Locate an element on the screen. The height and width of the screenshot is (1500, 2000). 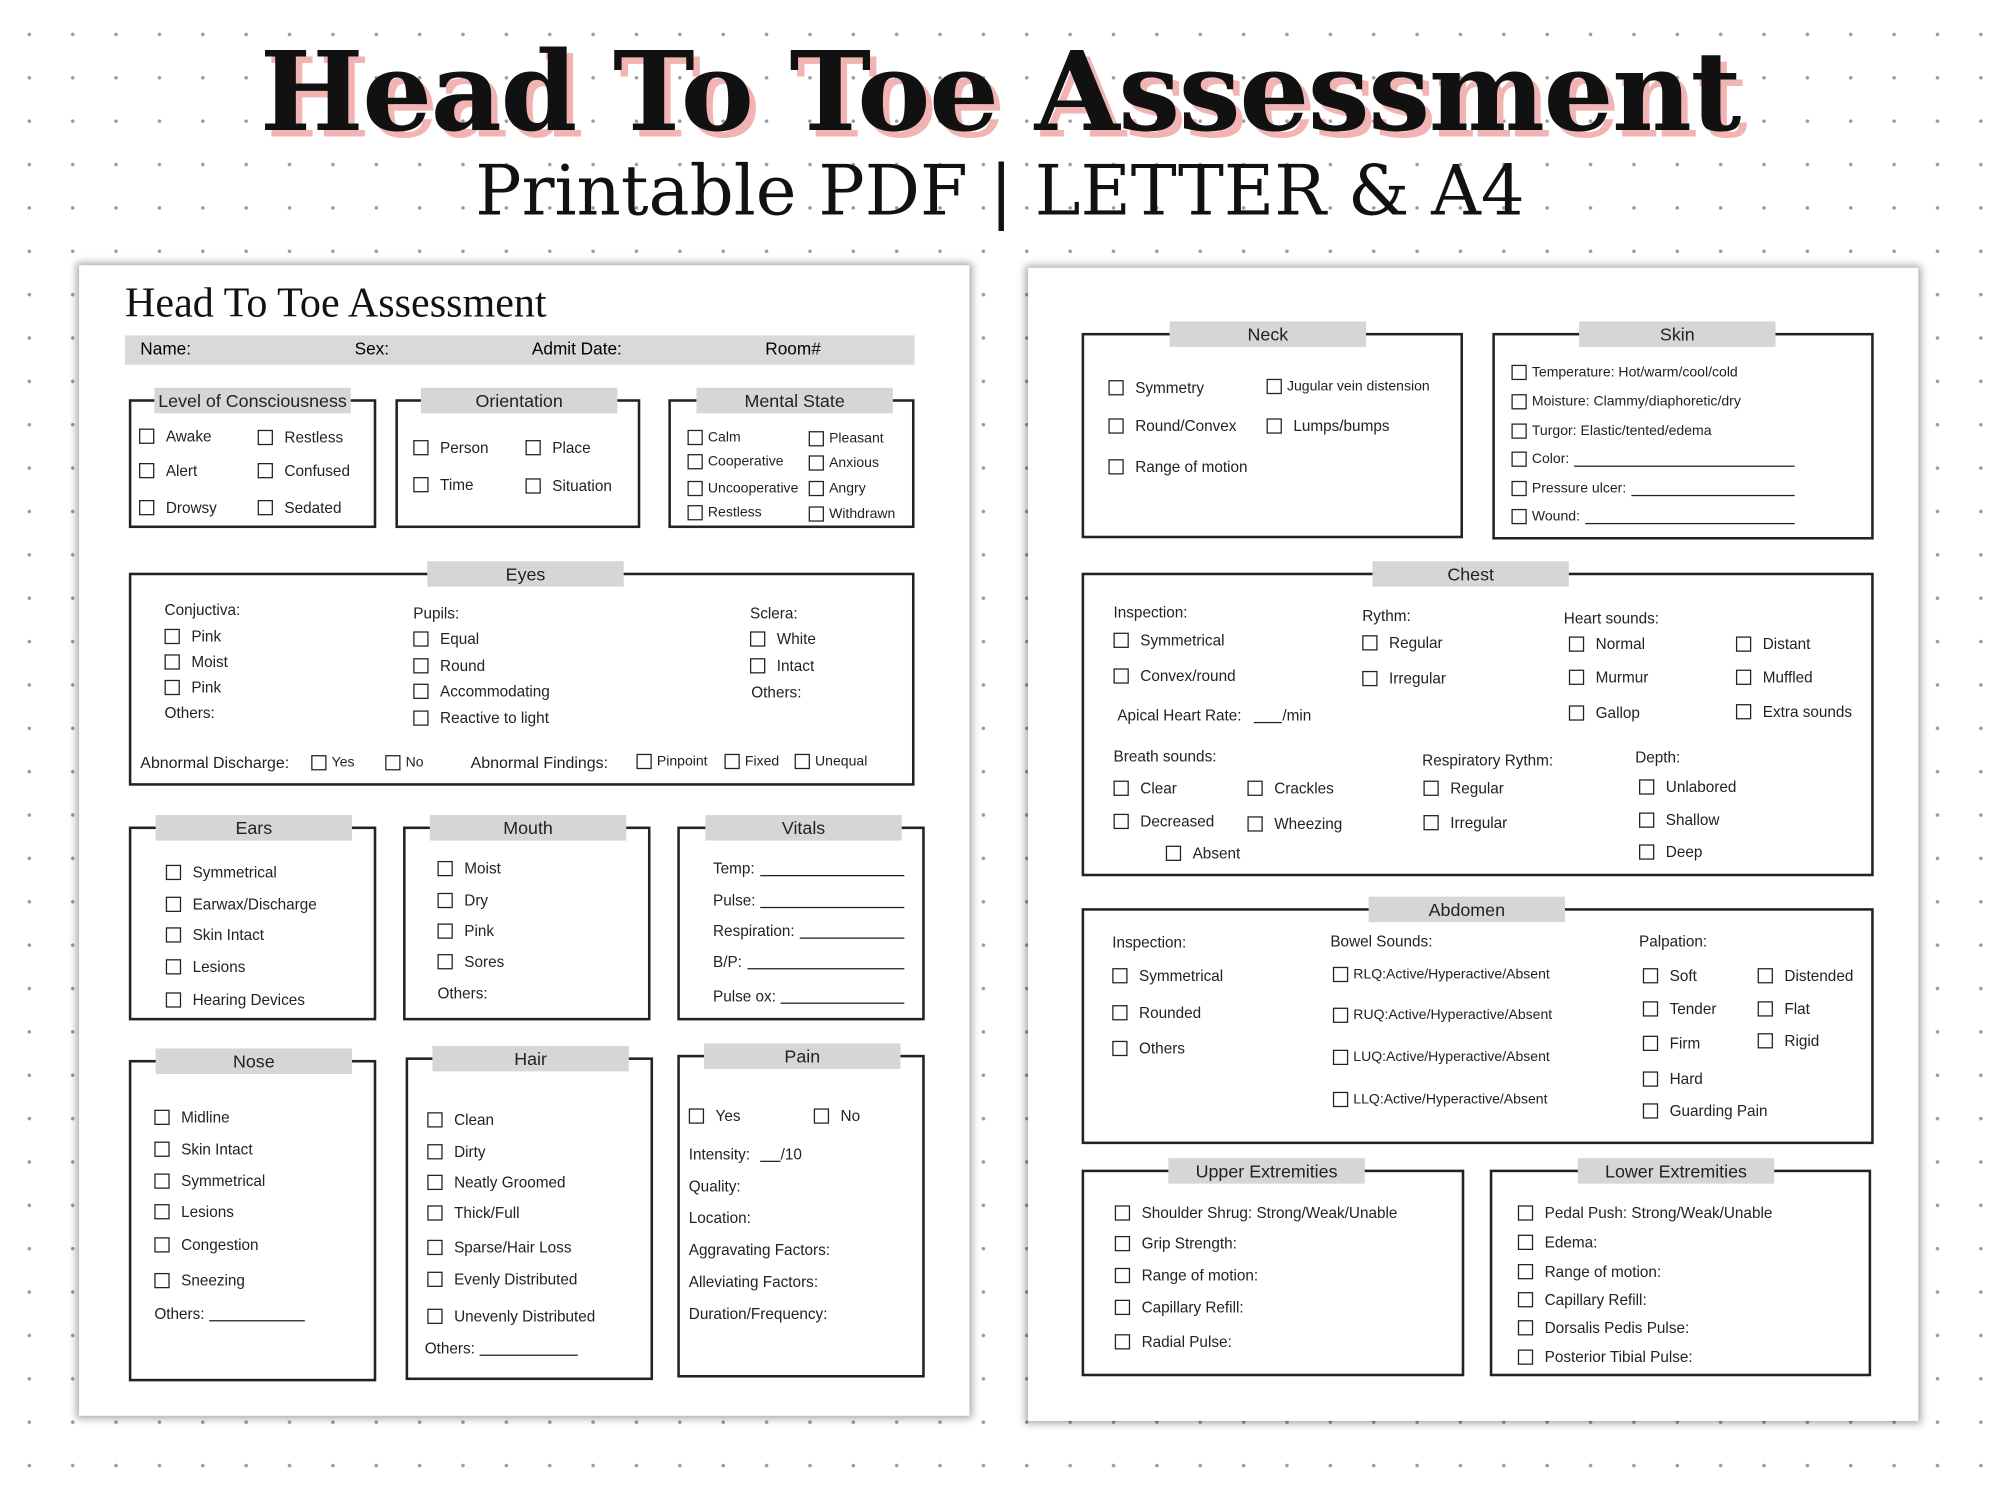
checkbox-pedal-push: Pedal Push: Strong/Weak/Unable is located at coordinates (1644, 1213).